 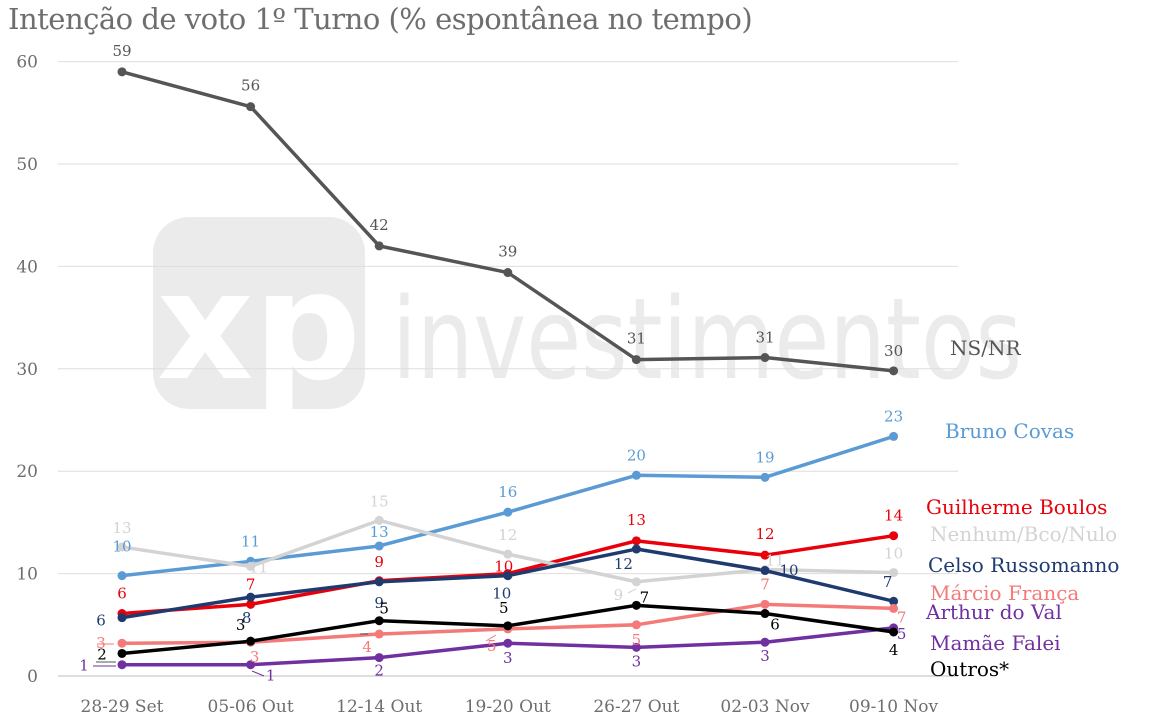 What do you see at coordinates (764, 534) in the screenshot?
I see `label-guilherme-boulos-5: 12` at bounding box center [764, 534].